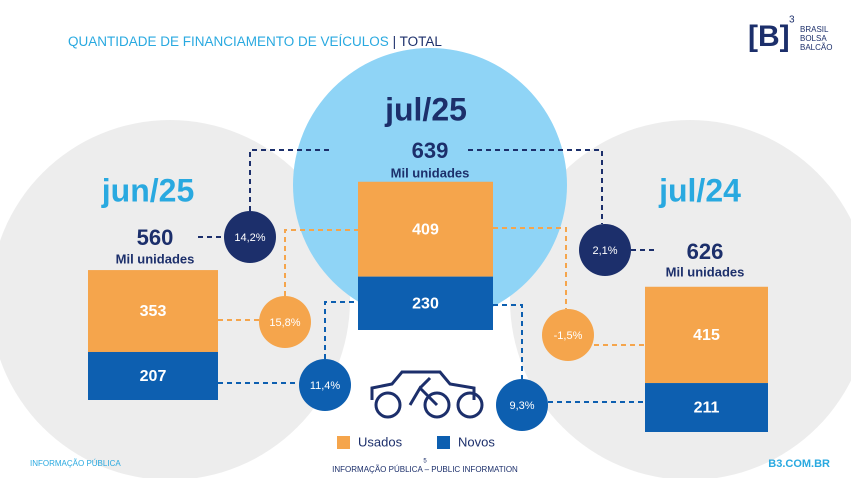 The height and width of the screenshot is (478, 851). I want to click on bar-label: 415, so click(706, 335).